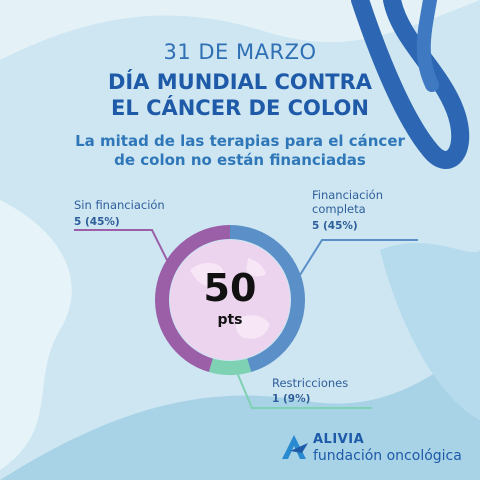 This screenshot has width=480, height=480. I want to click on leader-line-sin-financiacion, so click(121, 246).